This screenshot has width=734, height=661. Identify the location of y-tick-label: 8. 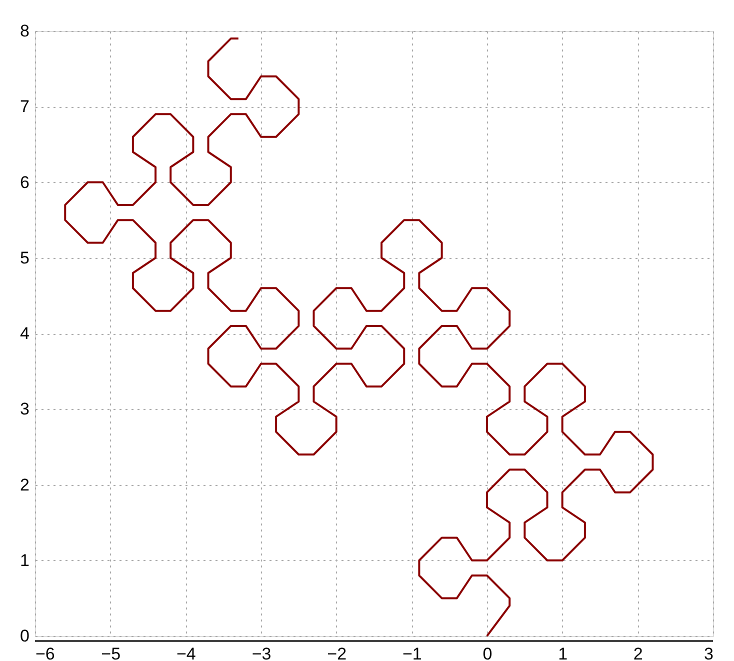
(25, 31).